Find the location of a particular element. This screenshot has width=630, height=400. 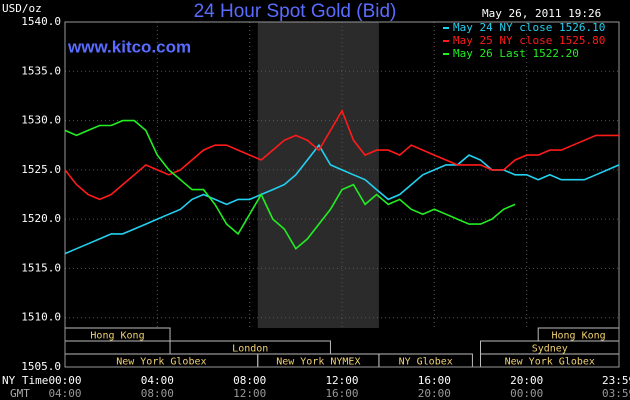

legend-label: May 26 Last 1522.20 is located at coordinates (516, 53).